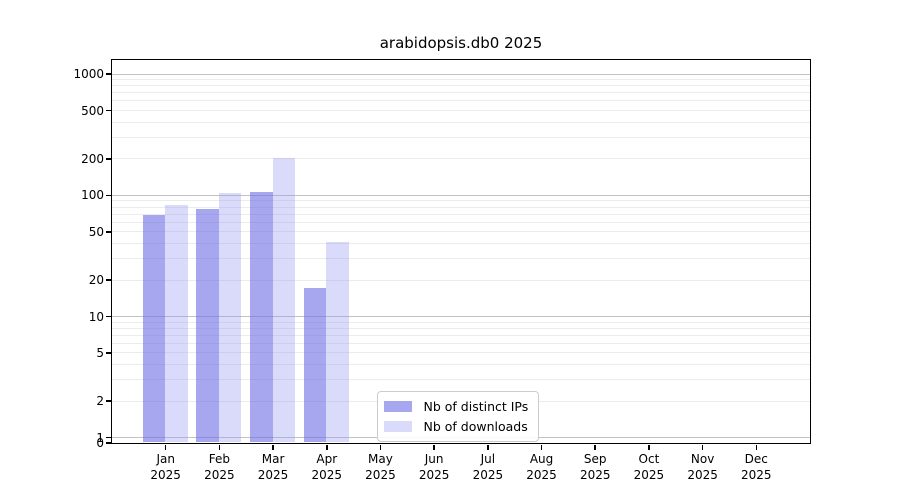 The width and height of the screenshot is (900, 500). I want to click on x-tick-aug, so click(541, 447).